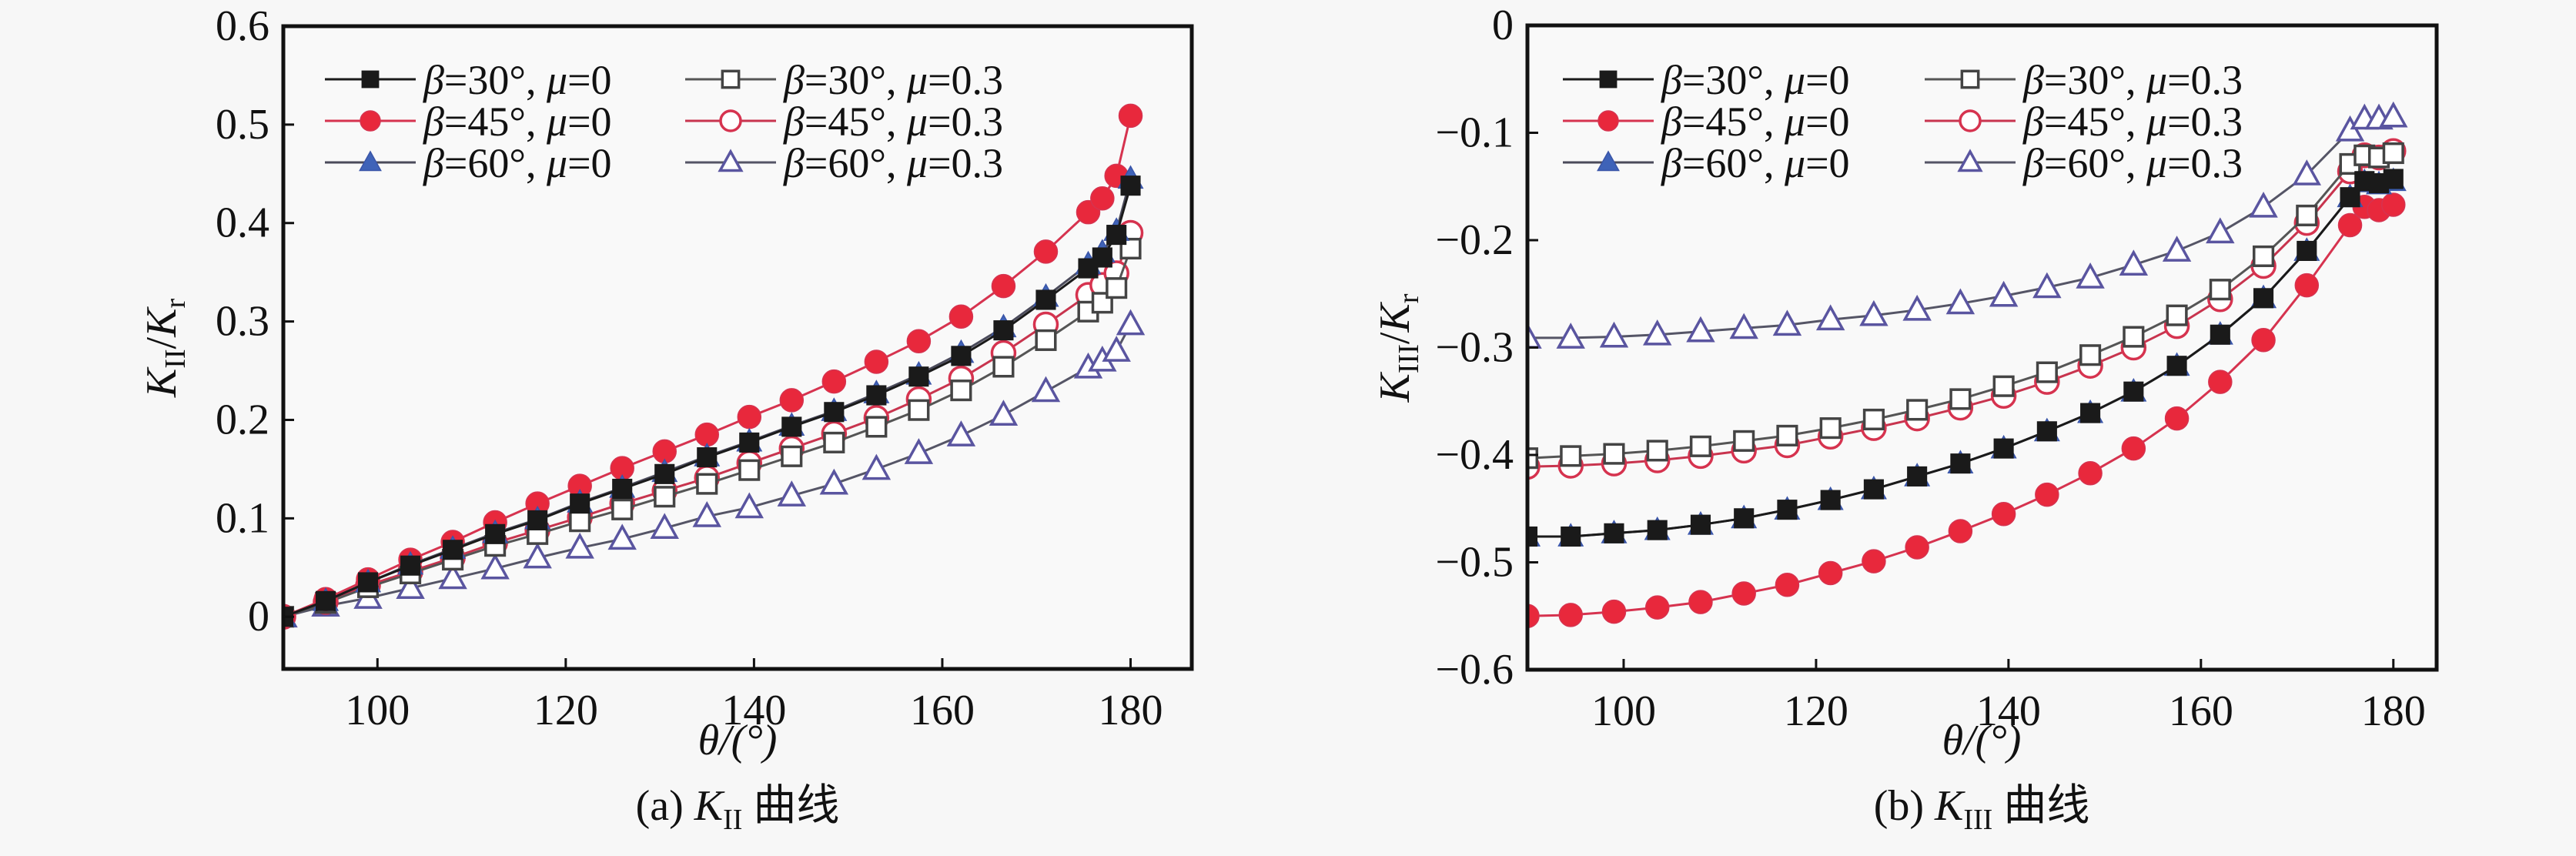 The height and width of the screenshot is (856, 2576). Describe the element at coordinates (1623, 711) in the screenshot. I see `chart-k3-x-tick-label: 100` at that location.